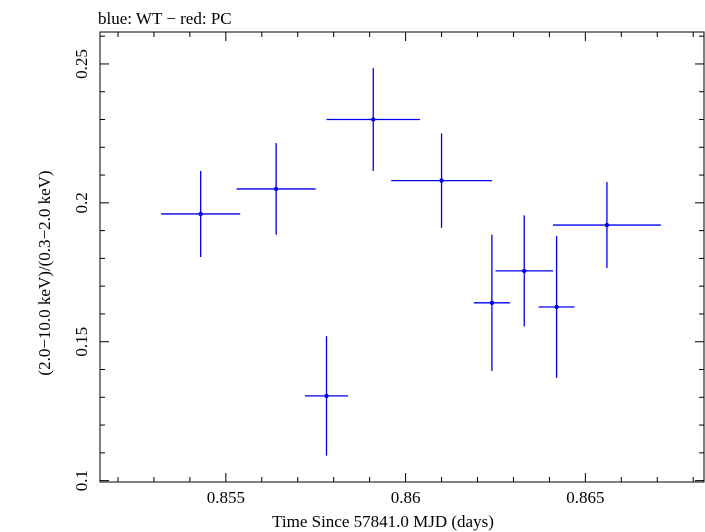  What do you see at coordinates (81, 480) in the screenshot?
I see `y-tick-label: 0.1` at bounding box center [81, 480].